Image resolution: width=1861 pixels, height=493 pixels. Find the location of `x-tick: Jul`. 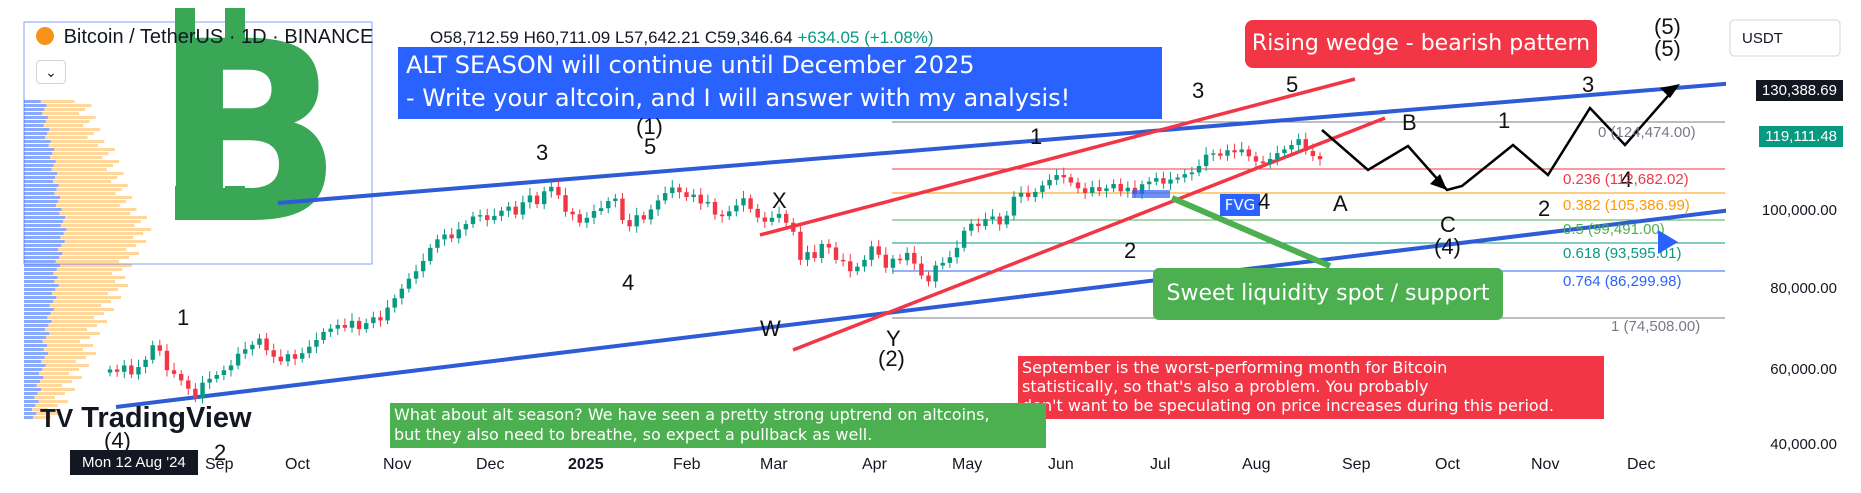

x-tick: Jul is located at coordinates (1160, 464).